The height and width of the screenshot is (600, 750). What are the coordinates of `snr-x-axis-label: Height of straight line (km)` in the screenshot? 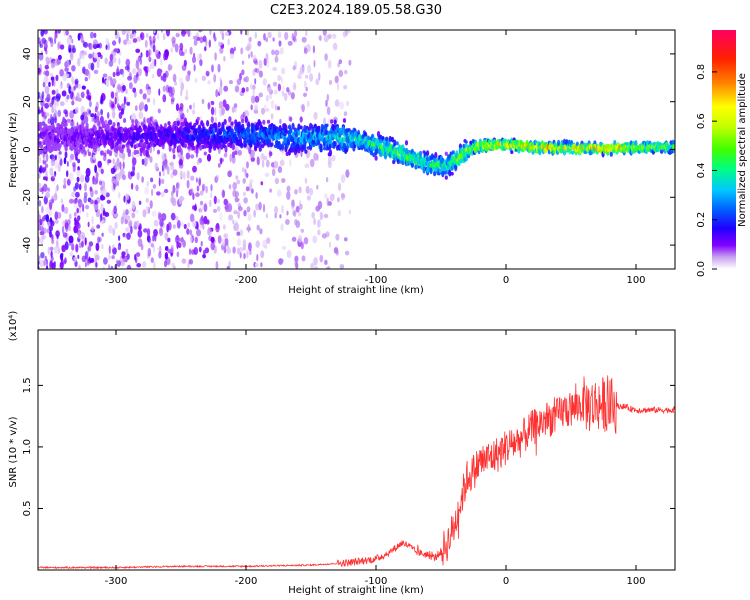 It's located at (356, 590).